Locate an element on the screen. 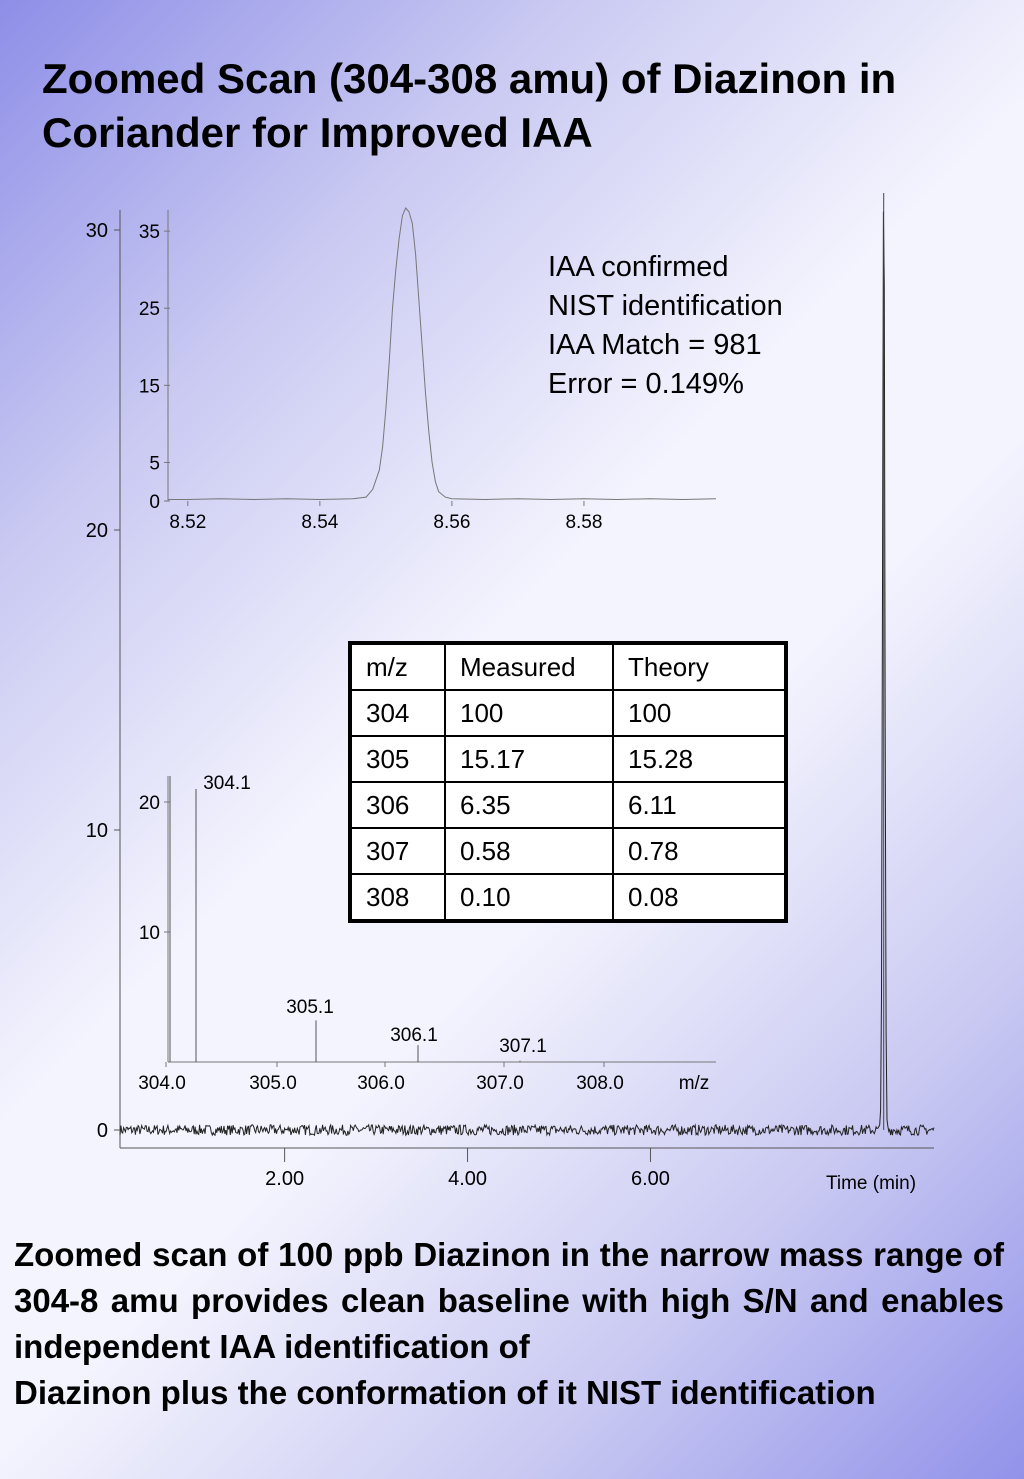  table-cell: 0.58 is located at coordinates (529, 851).